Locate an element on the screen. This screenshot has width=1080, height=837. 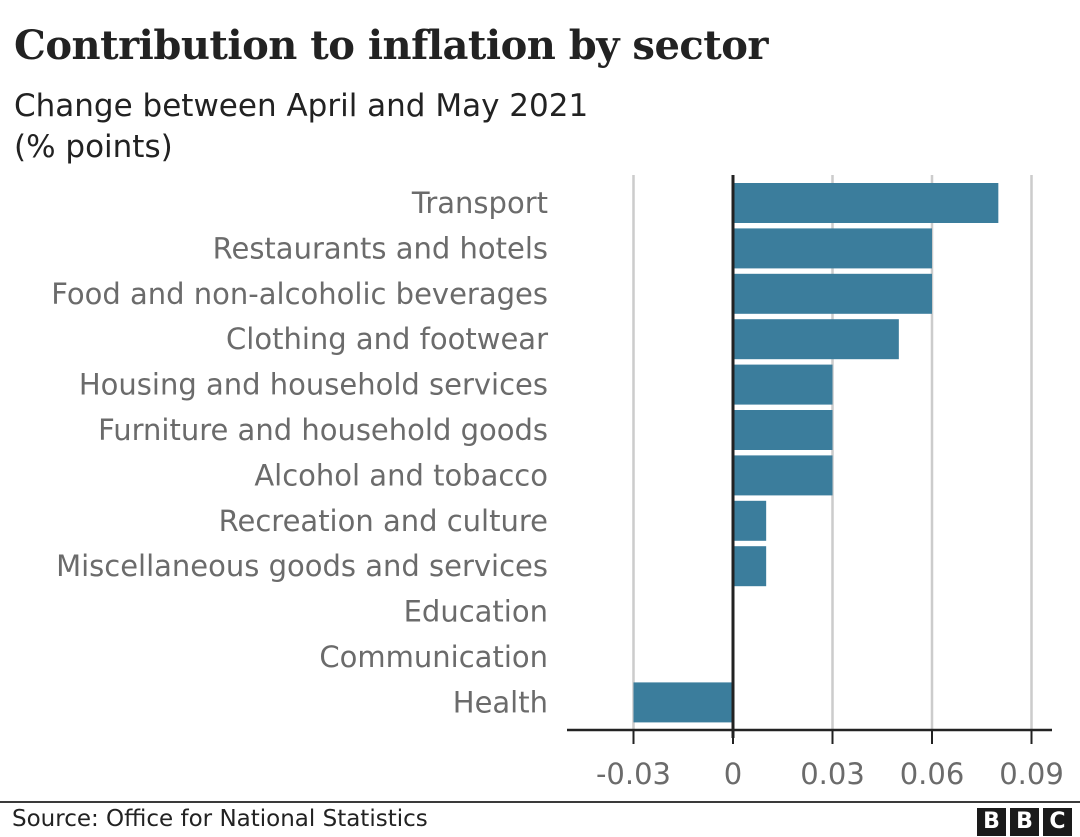
subtitle-line-1: Change between April and May 2021 is located at coordinates (301, 106).